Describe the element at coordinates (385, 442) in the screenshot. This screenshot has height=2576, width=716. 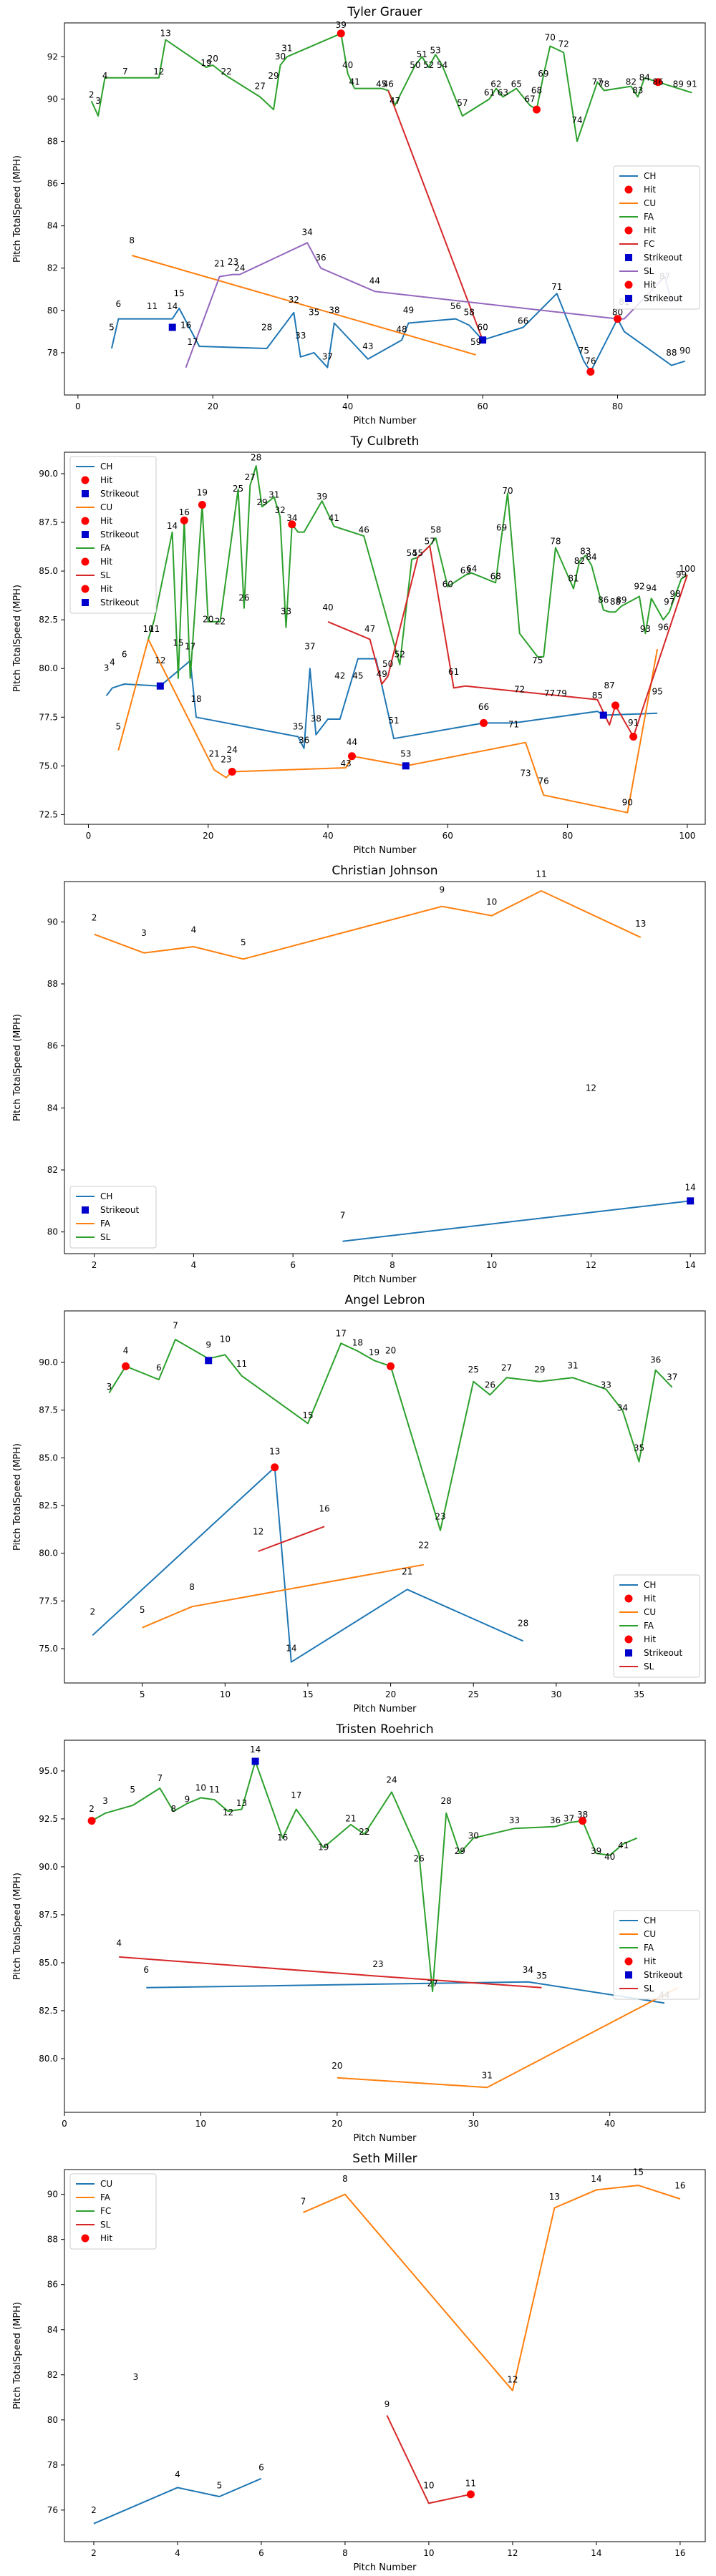
I see `chart-title: Ty Culbreth` at that location.